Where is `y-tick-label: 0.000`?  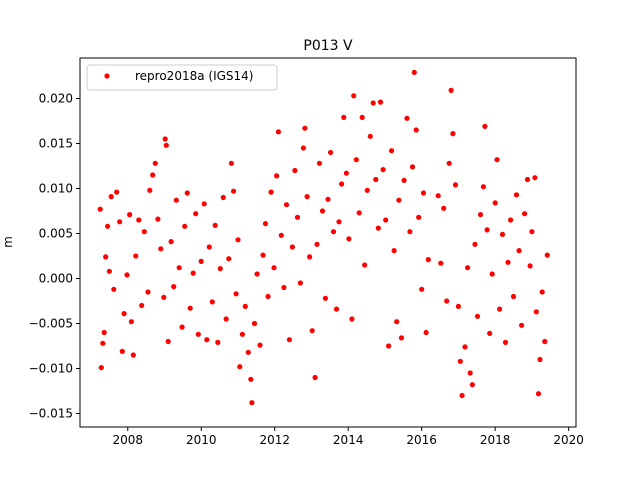 y-tick-label: 0.000 is located at coordinates (56, 279).